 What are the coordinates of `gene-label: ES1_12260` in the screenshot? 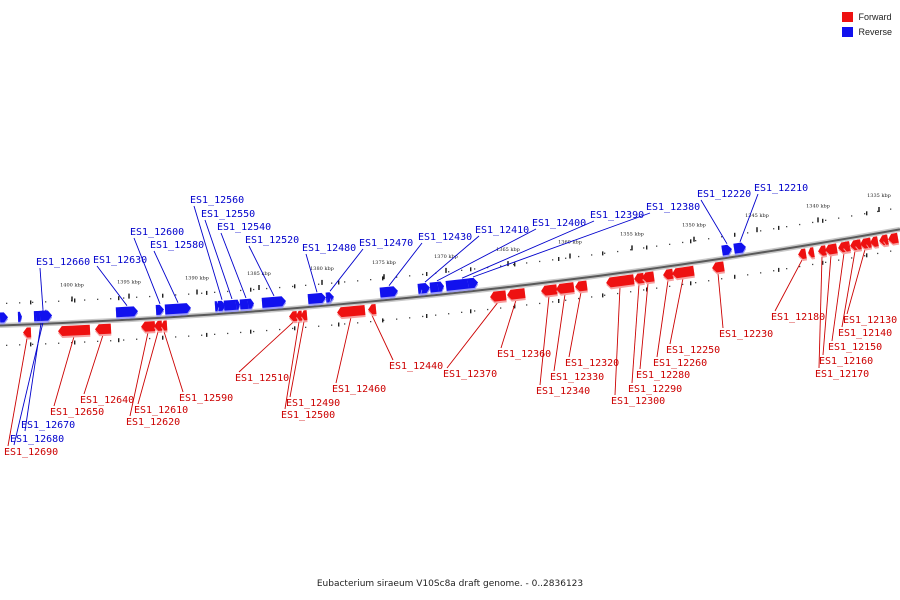 It's located at (680, 363).